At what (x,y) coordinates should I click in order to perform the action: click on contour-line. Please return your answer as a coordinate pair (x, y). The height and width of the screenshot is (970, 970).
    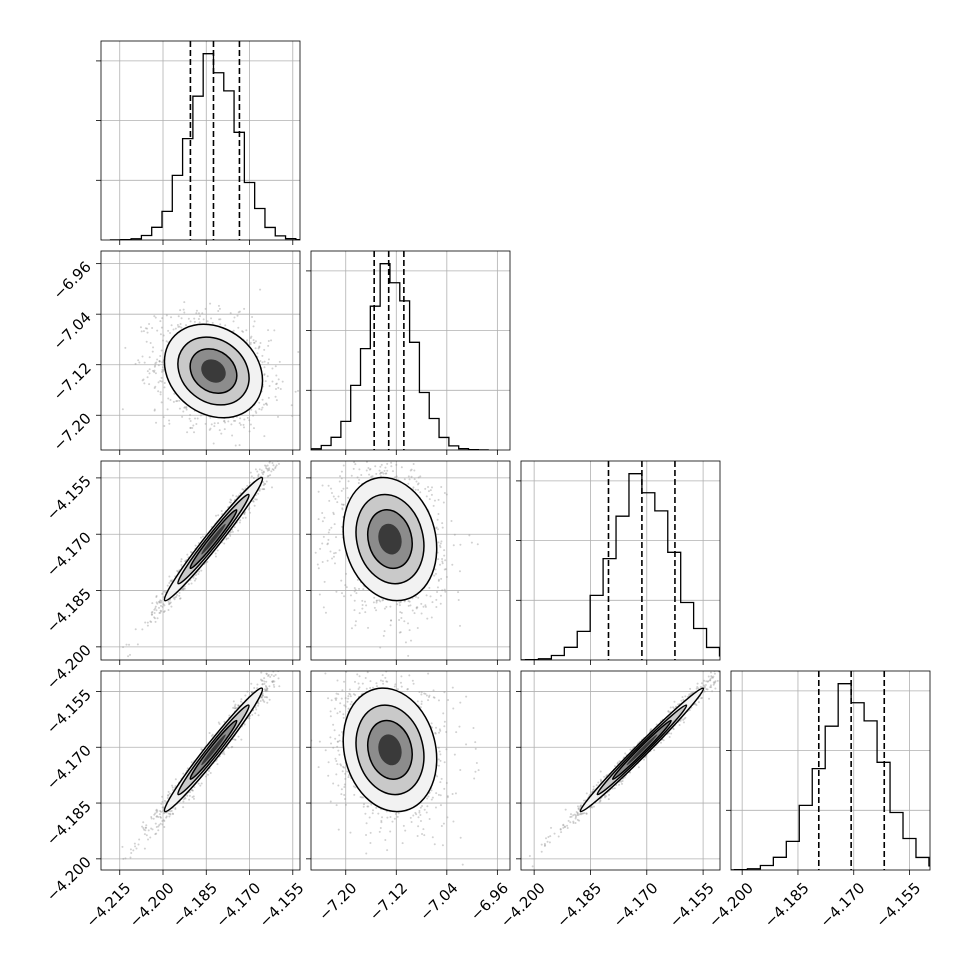
    Looking at the image, I should click on (390, 539).